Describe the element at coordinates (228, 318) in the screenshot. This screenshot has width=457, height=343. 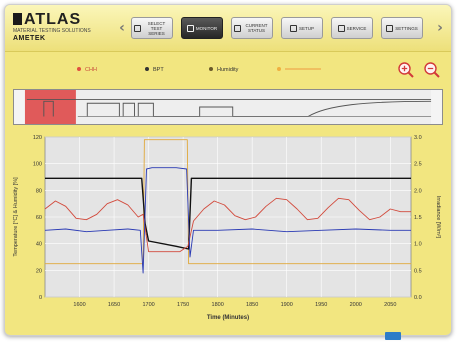
I see `x-axis-title: Time (Minutes)` at that location.